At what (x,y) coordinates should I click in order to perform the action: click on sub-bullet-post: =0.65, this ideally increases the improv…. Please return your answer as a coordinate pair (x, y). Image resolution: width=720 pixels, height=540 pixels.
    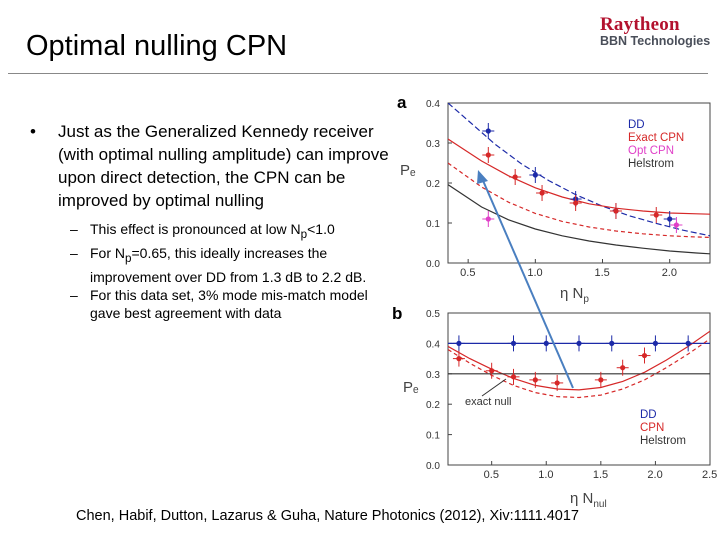
    Looking at the image, I should click on (228, 264).